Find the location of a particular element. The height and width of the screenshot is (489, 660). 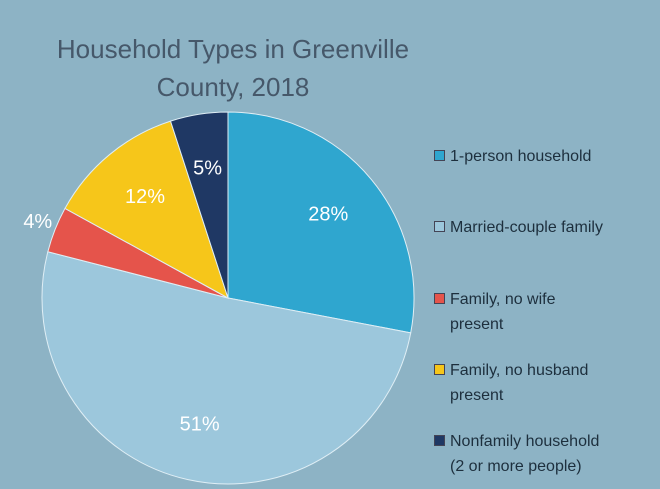

legend-label: Family, no husband present is located at coordinates (519, 383).